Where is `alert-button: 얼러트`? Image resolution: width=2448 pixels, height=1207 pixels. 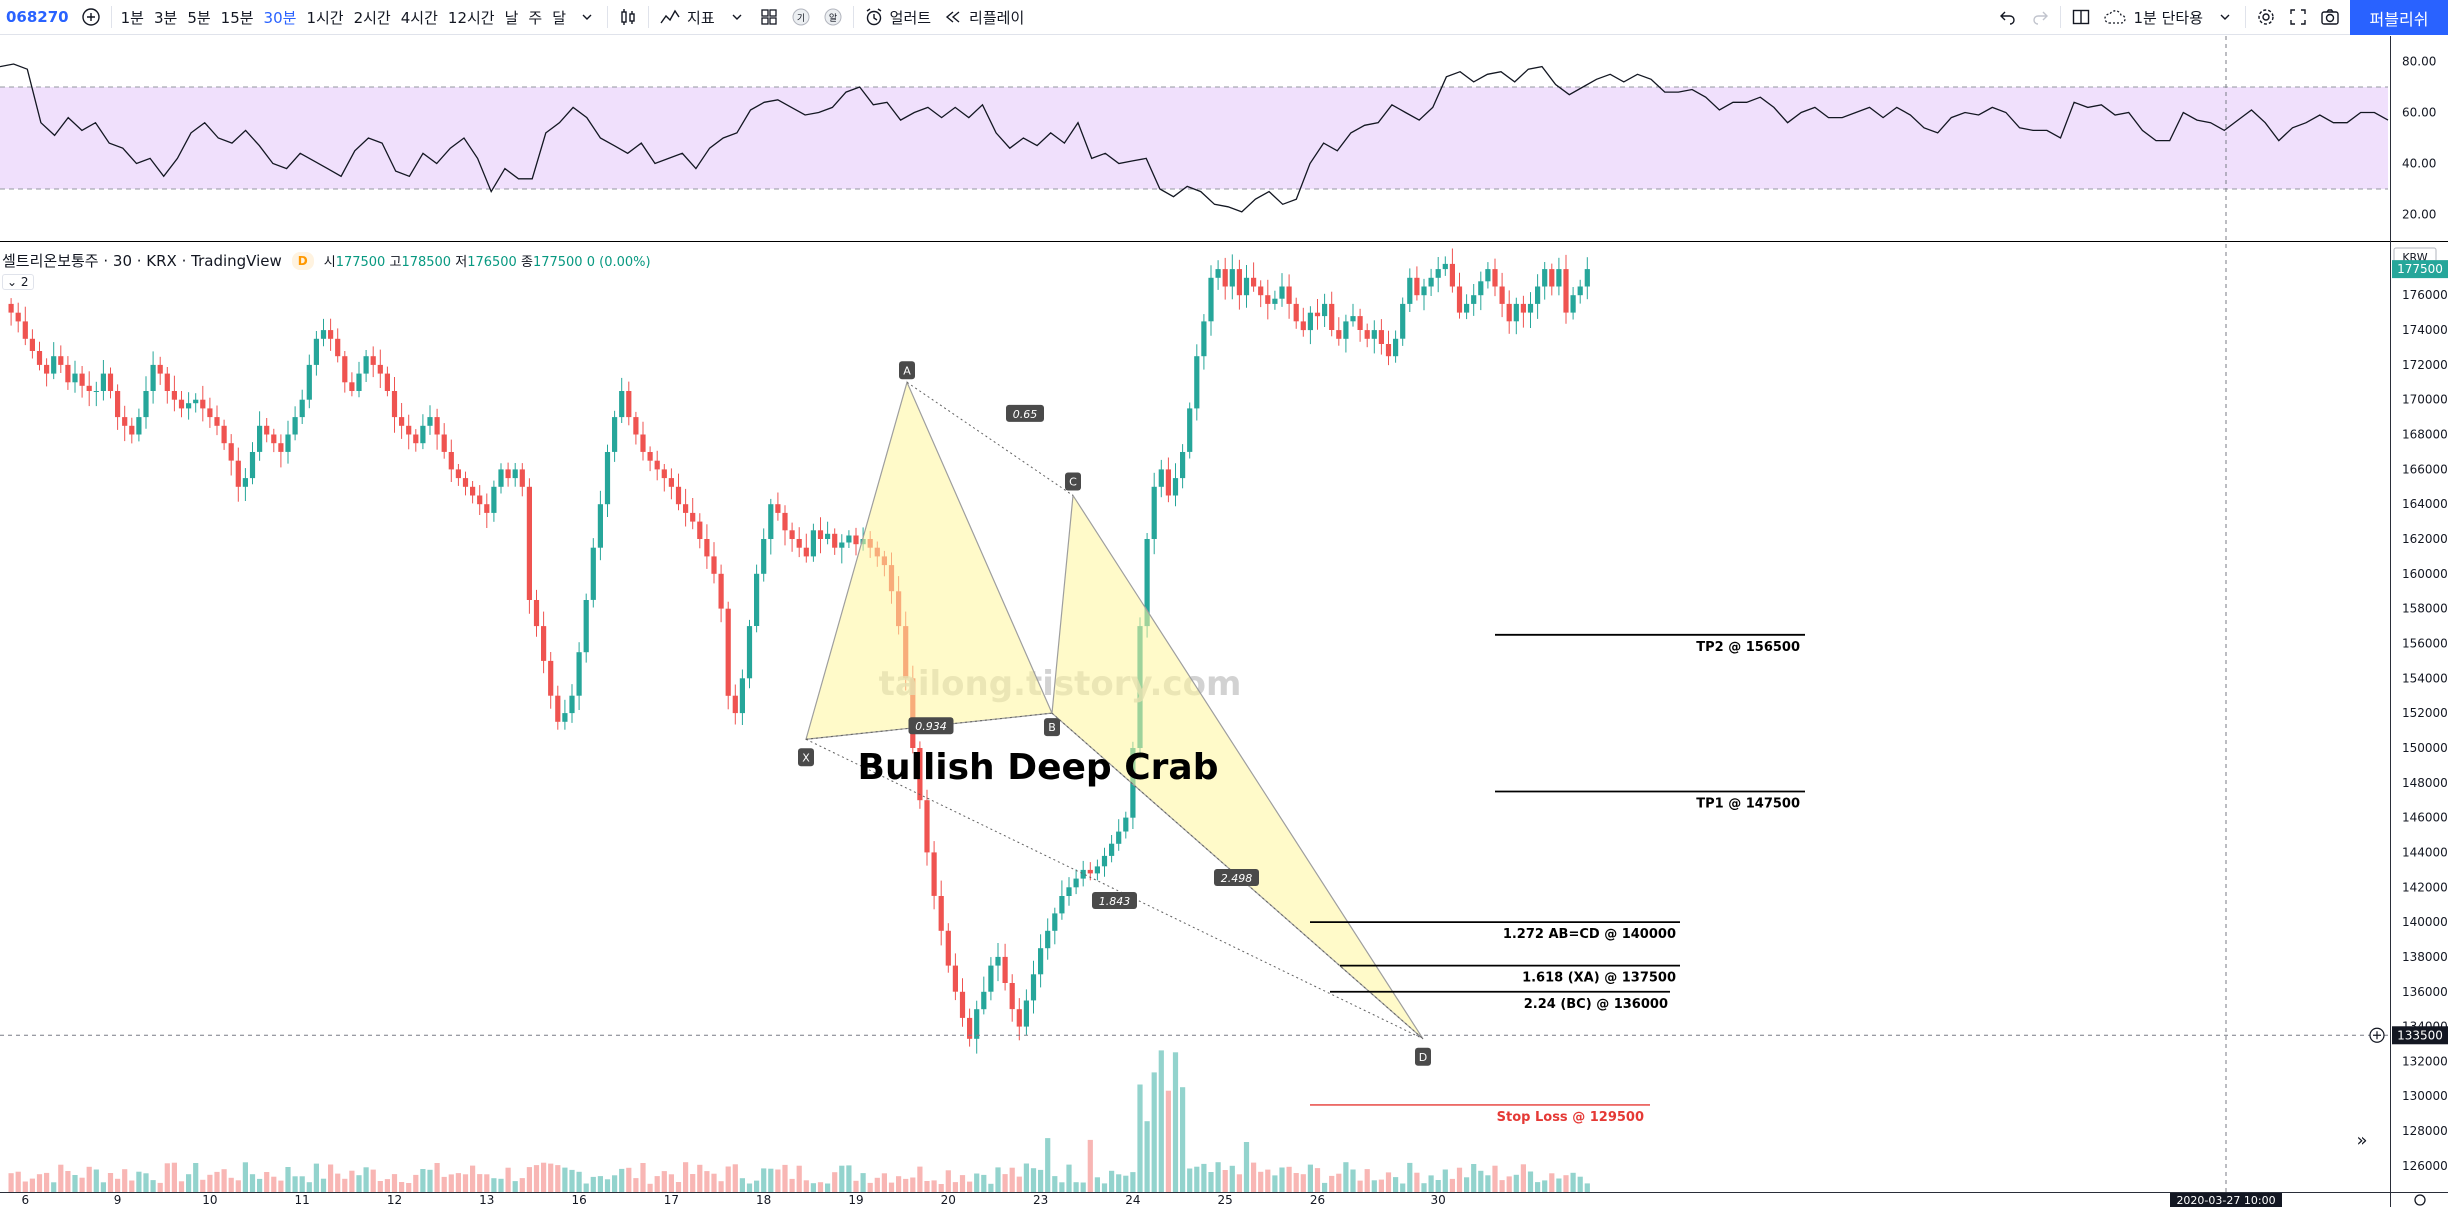 alert-button: 얼러트 is located at coordinates (897, 17).